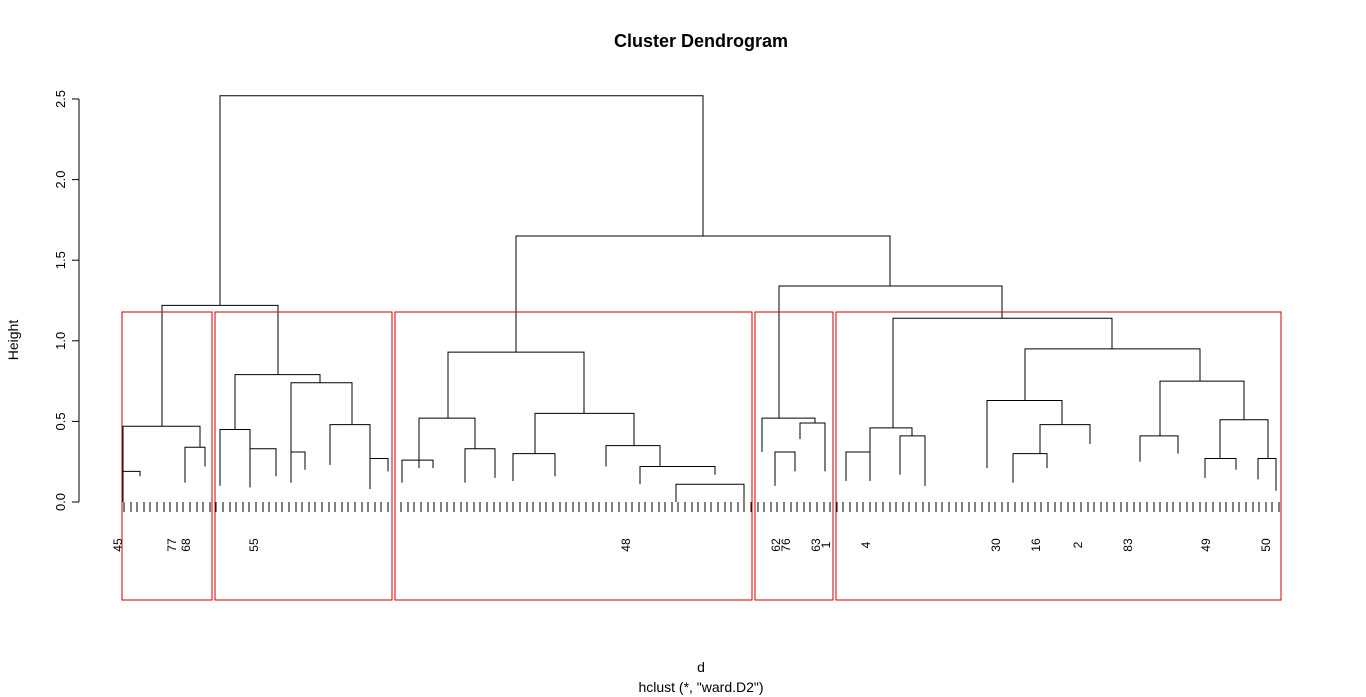 The height and width of the screenshot is (697, 1366). What do you see at coordinates (996, 545) in the screenshot?
I see `leaf-label: 30` at bounding box center [996, 545].